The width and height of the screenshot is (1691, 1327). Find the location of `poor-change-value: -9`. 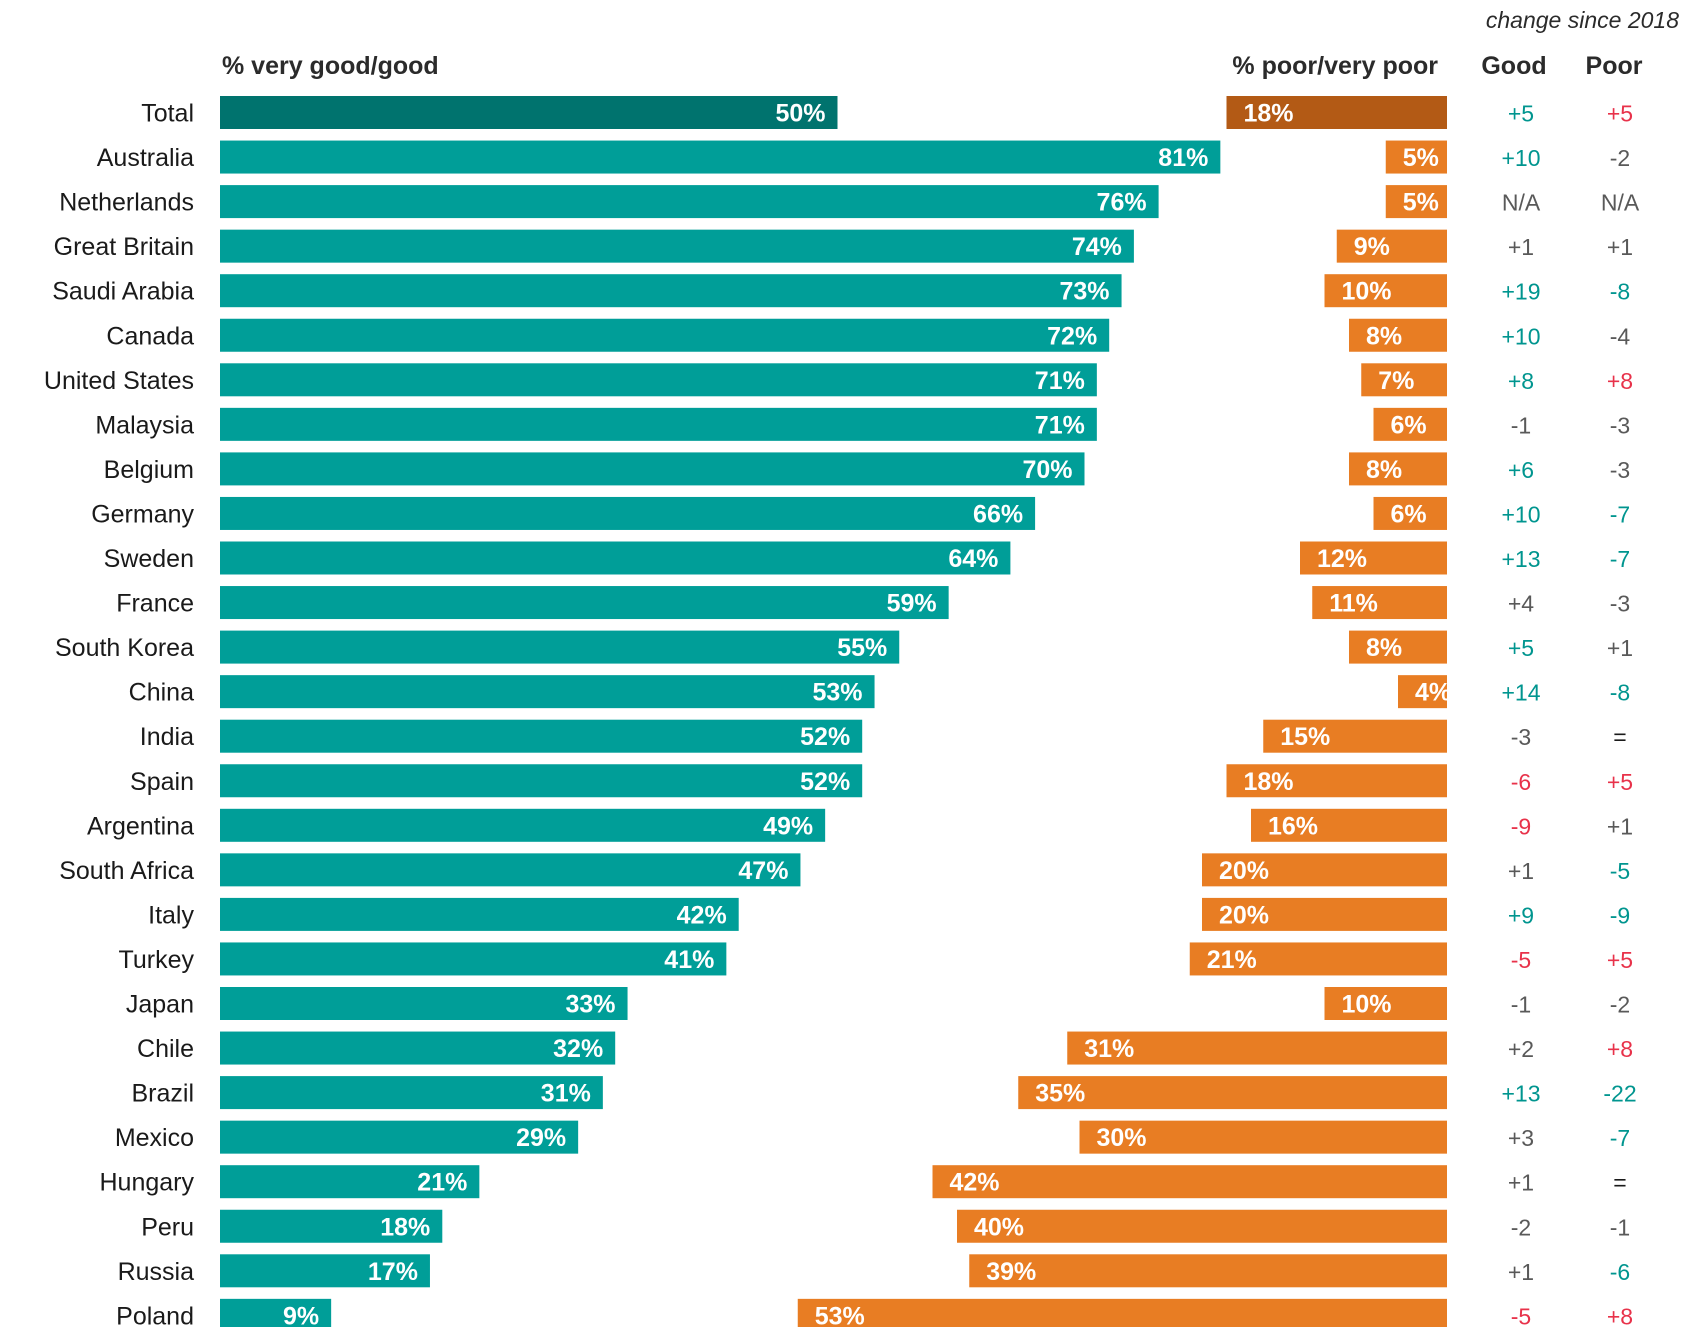

poor-change-value: -9 is located at coordinates (1620, 915).